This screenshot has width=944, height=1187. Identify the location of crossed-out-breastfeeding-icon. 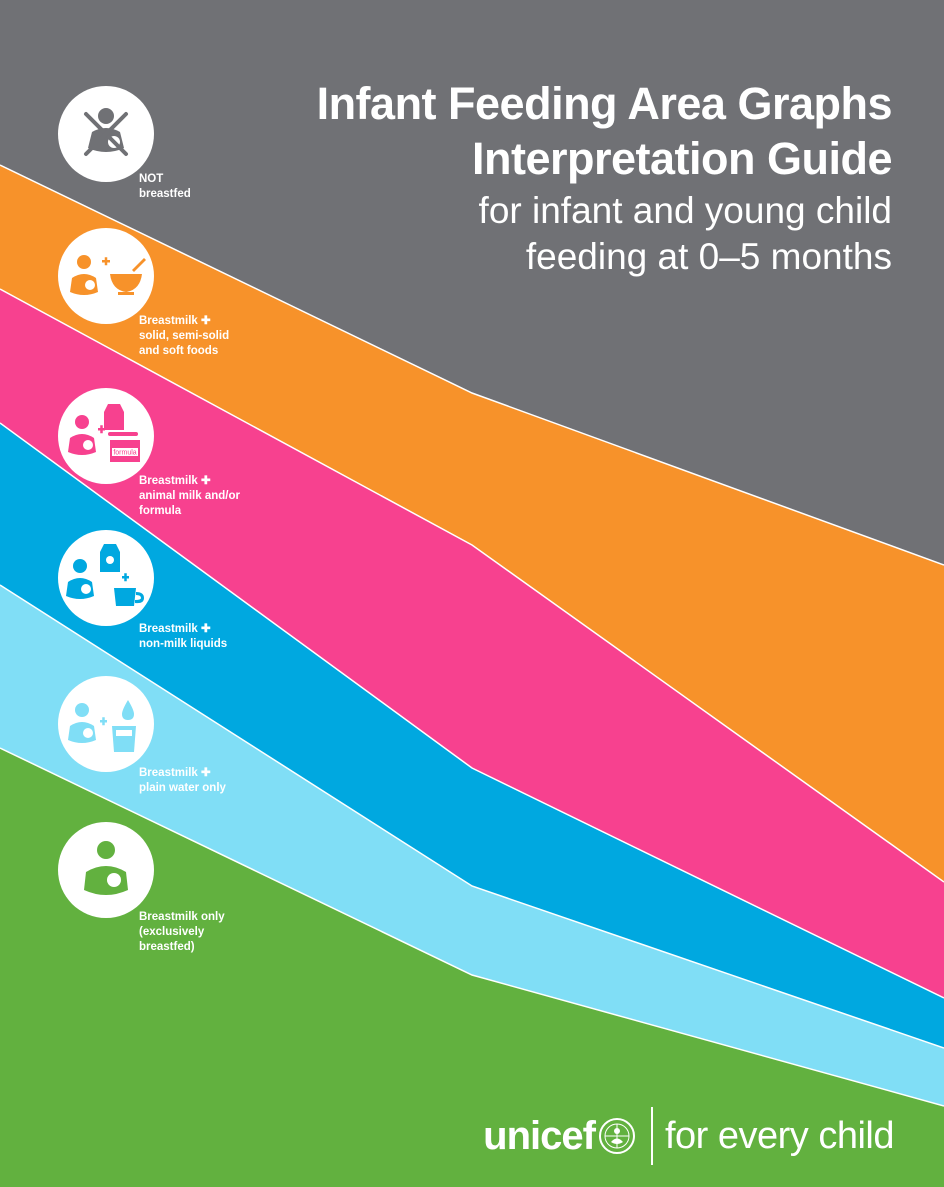
(106, 134).